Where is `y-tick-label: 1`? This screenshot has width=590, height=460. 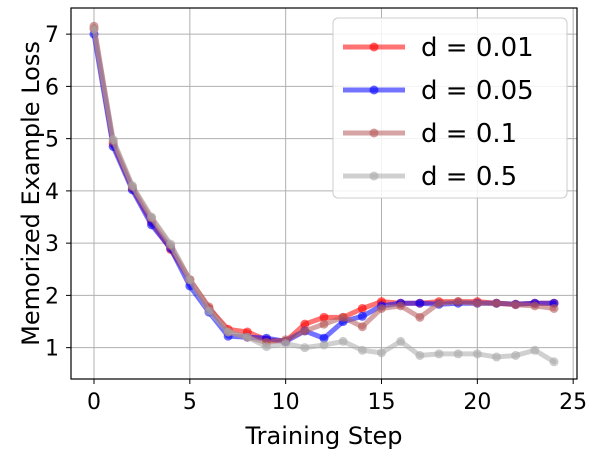
y-tick-label: 1 is located at coordinates (52, 349).